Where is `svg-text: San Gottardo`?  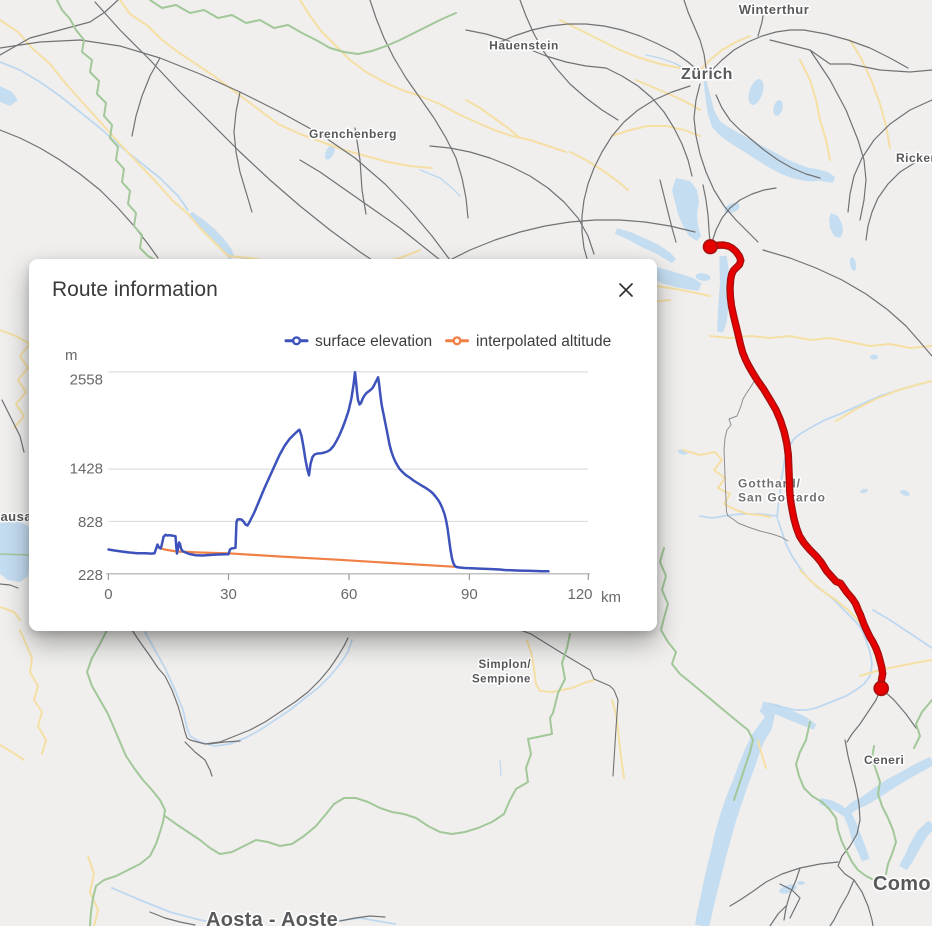
svg-text: San Gottardo is located at coordinates (782, 498).